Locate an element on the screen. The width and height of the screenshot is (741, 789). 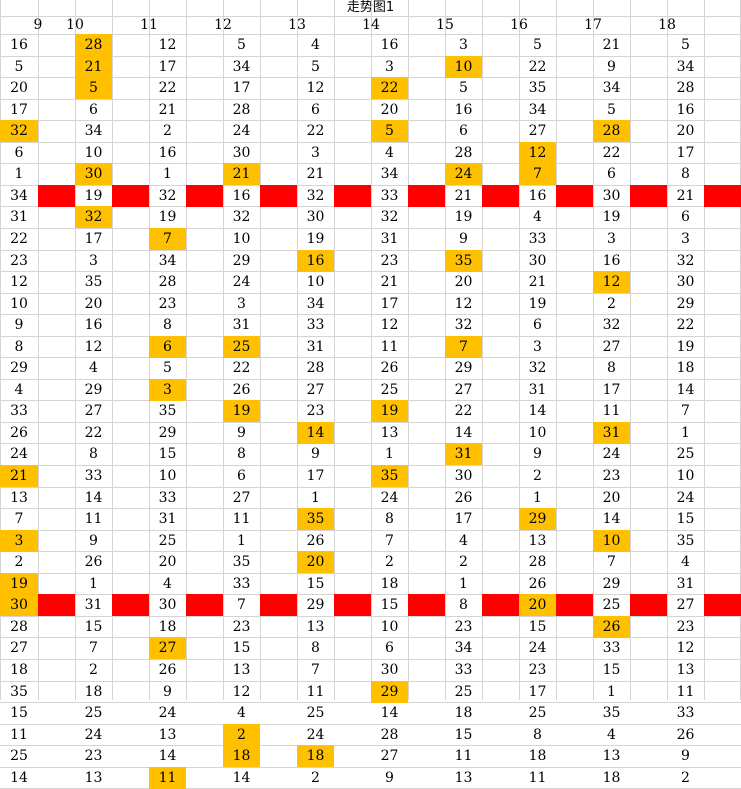
highlighted-number-cell: 21 is located at coordinates (19, 476).